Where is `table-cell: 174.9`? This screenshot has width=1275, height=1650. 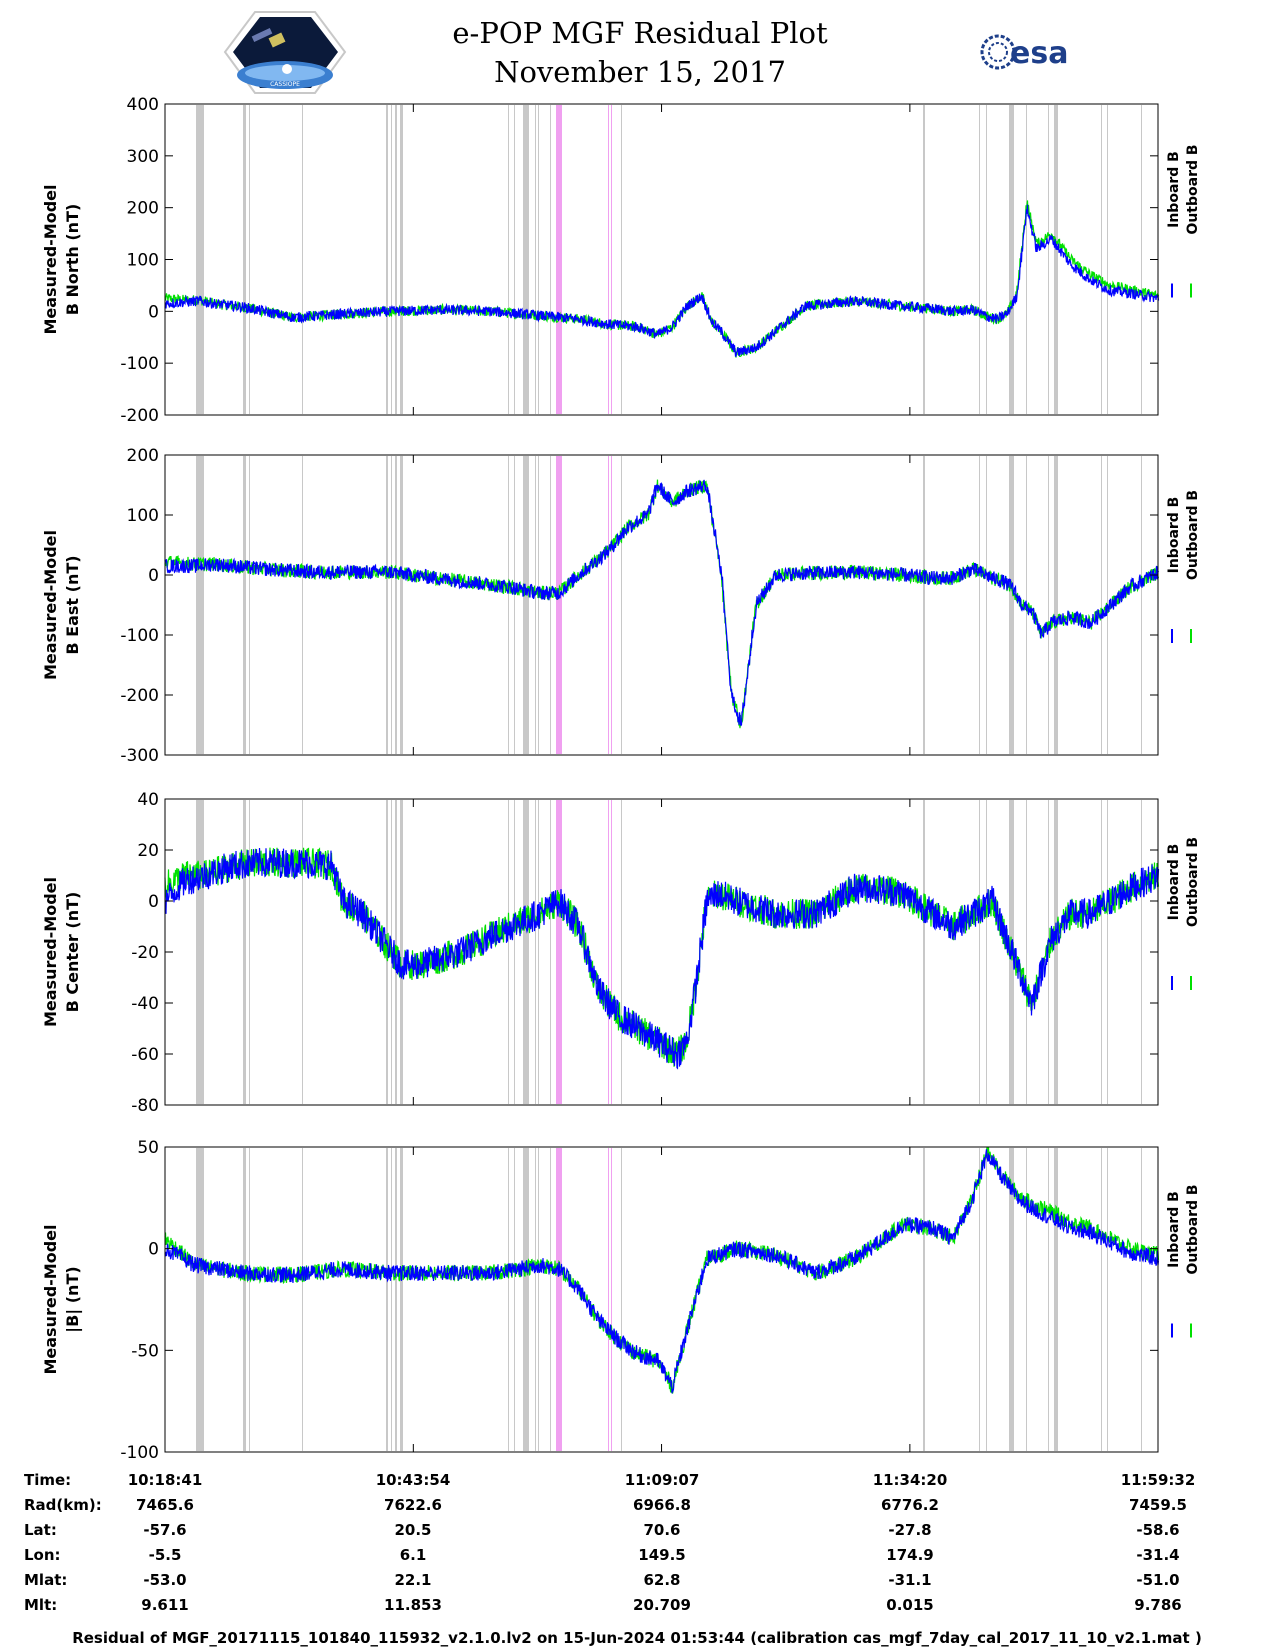
table-cell: 174.9 is located at coordinates (909, 1555).